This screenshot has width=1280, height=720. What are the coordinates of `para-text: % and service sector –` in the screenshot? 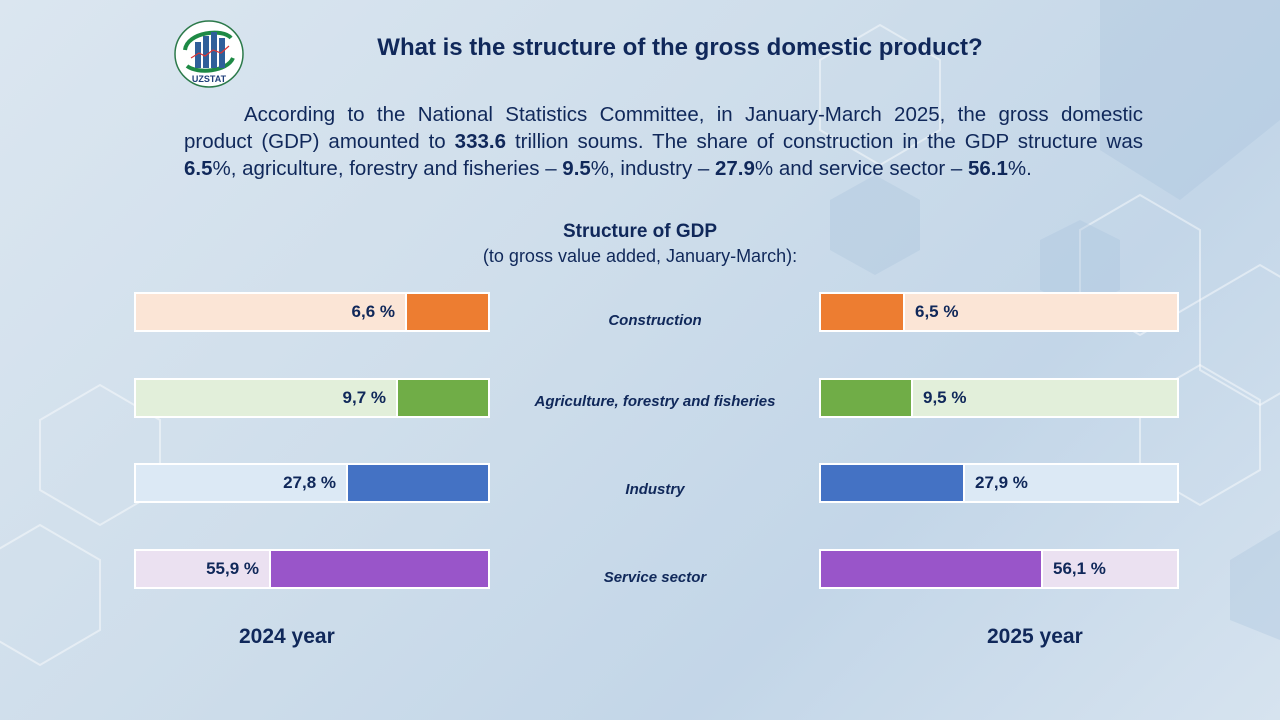 It's located at (861, 168).